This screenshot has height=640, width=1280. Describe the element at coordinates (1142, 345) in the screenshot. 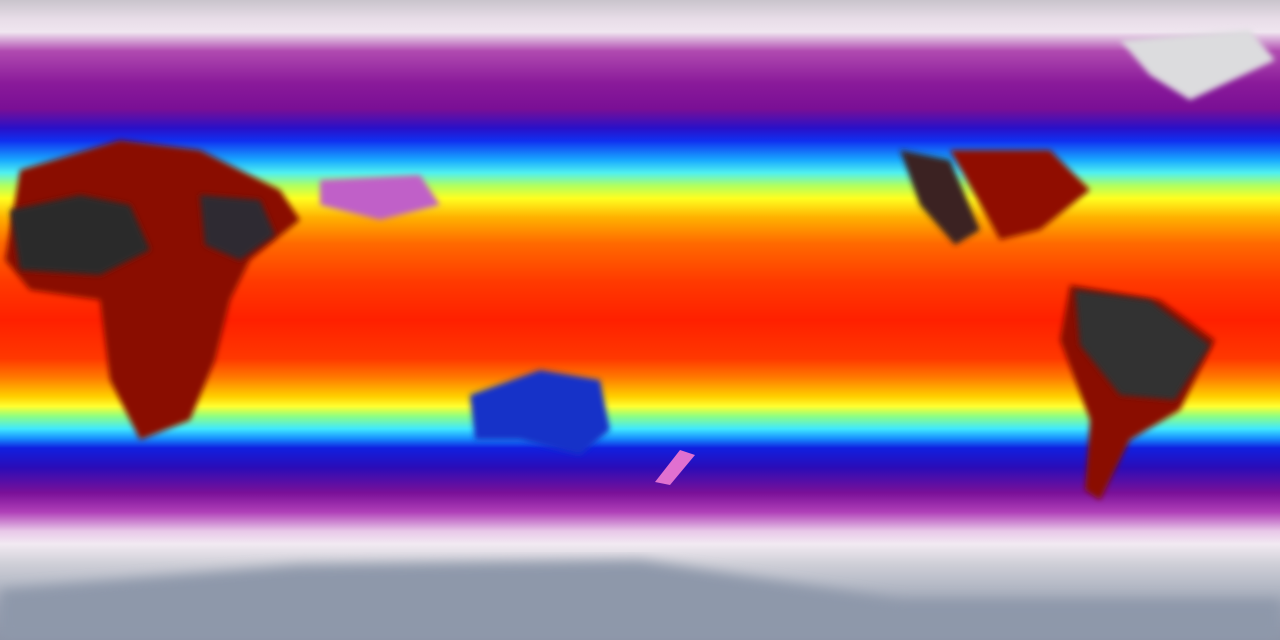

I see `amazon-dark-region` at that location.